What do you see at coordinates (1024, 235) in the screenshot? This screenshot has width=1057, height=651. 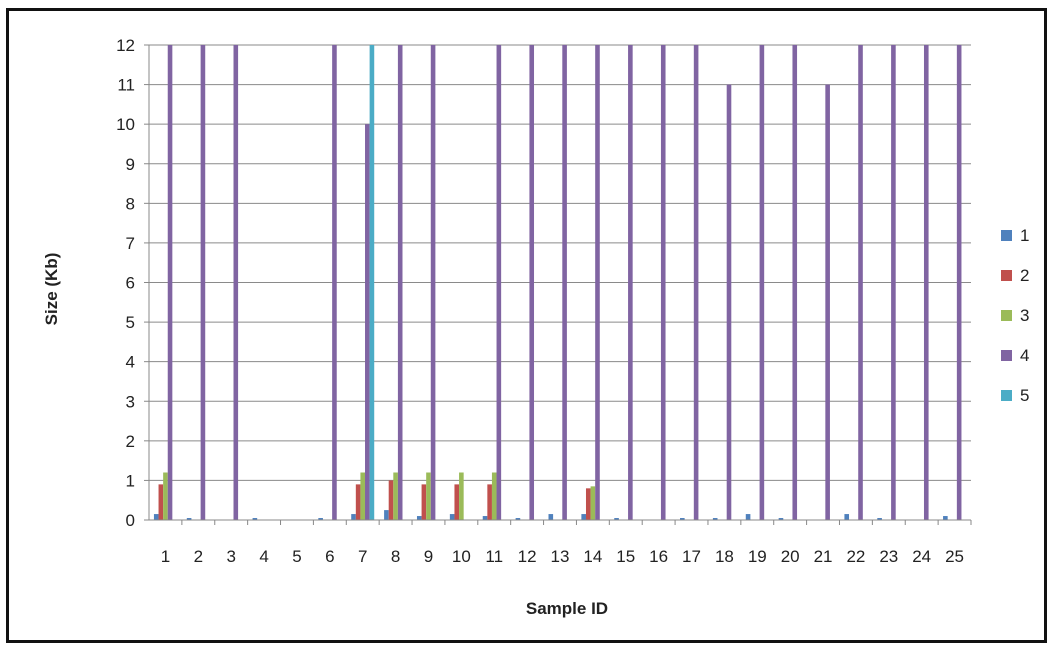 I see `legend-label-1: 1` at bounding box center [1024, 235].